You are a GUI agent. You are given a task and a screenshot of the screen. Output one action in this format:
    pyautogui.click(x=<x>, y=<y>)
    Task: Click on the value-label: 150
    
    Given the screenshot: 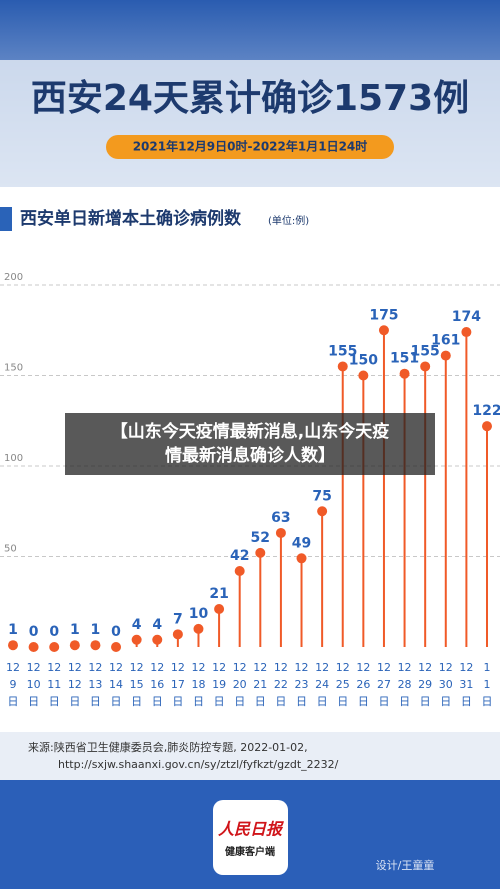 What is the action you would take?
    pyautogui.click(x=363, y=361)
    